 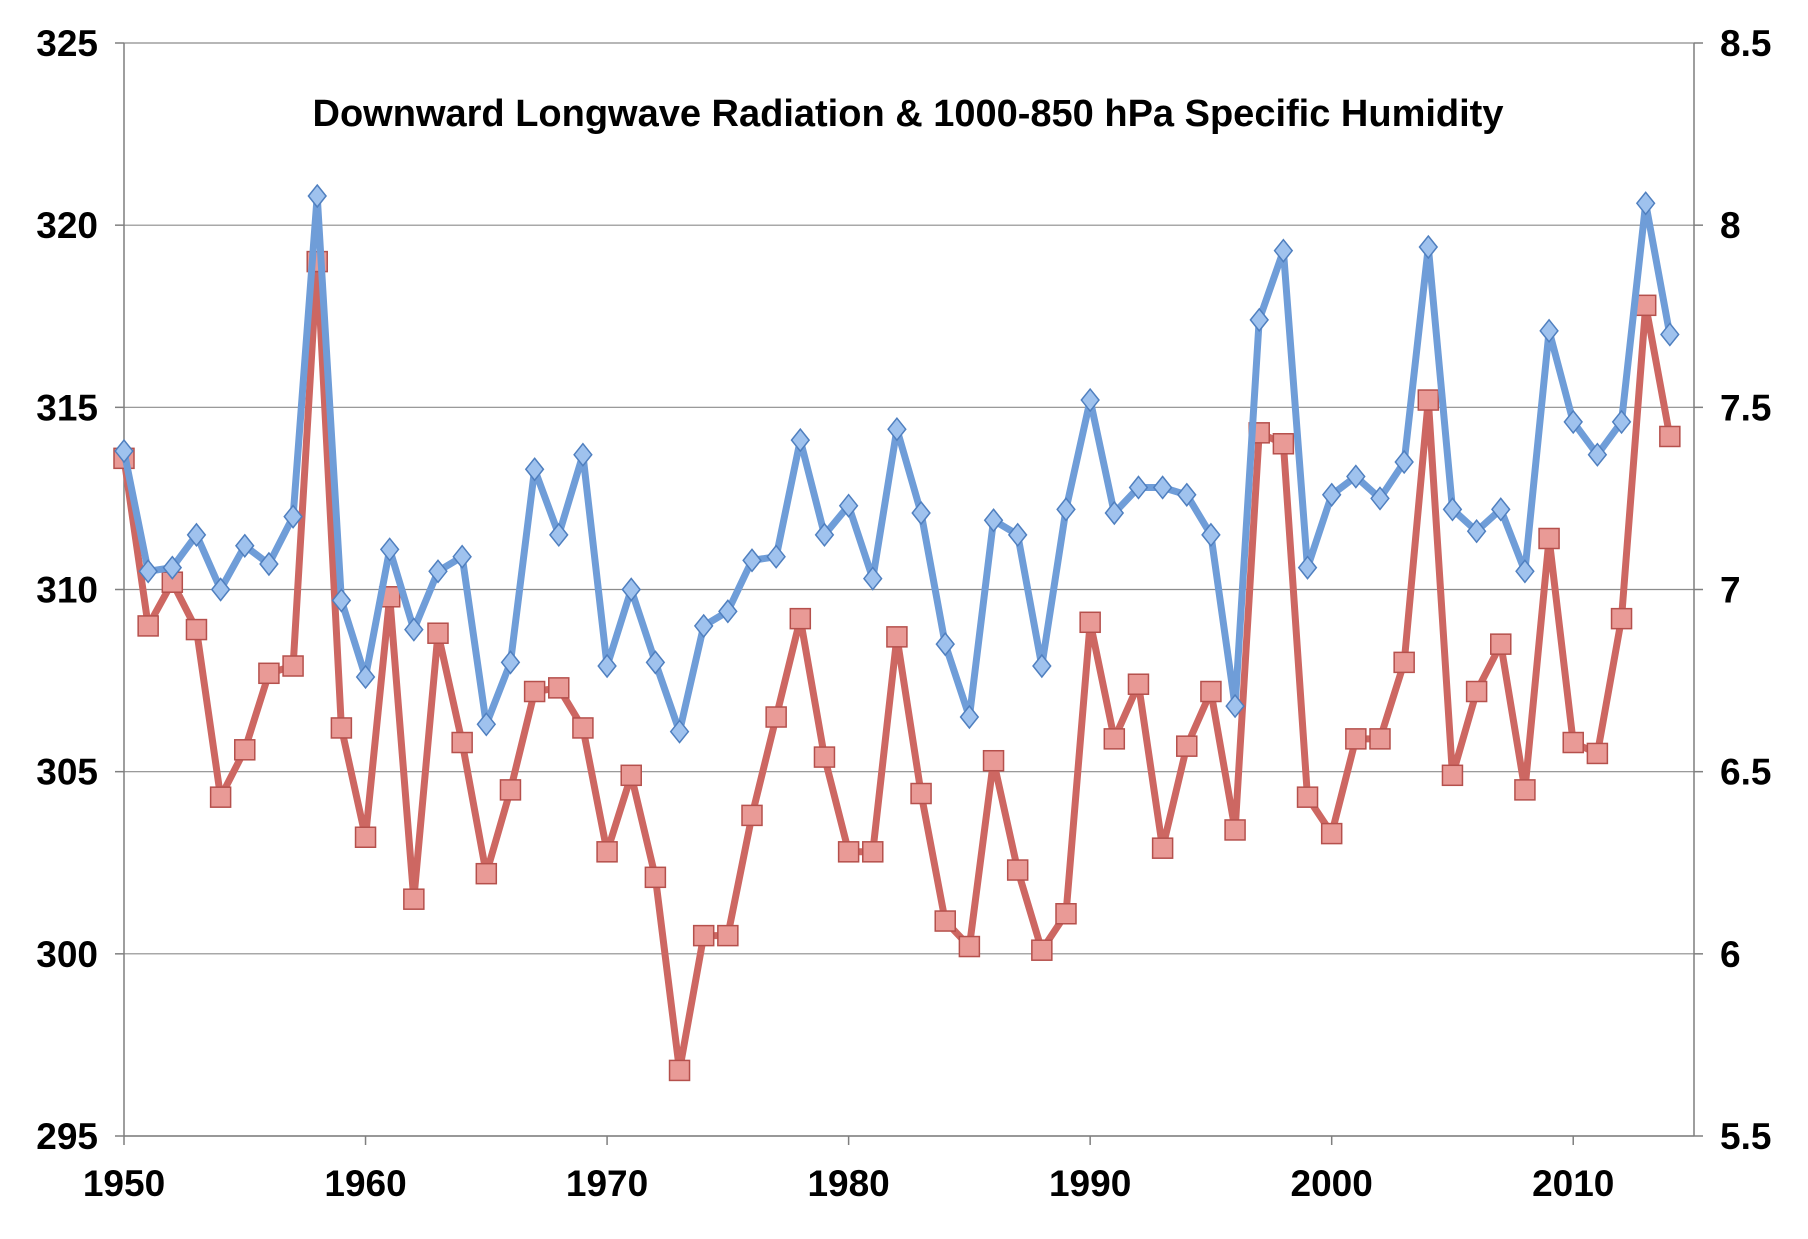 I want to click on y-right-tick-label: 8, so click(x=1730, y=225).